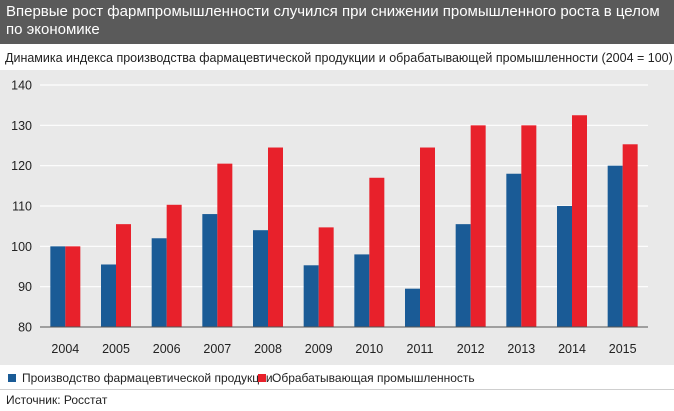 The width and height of the screenshot is (674, 411). Describe the element at coordinates (369, 349) in the screenshot. I see `x-tick-label: 2010` at that location.